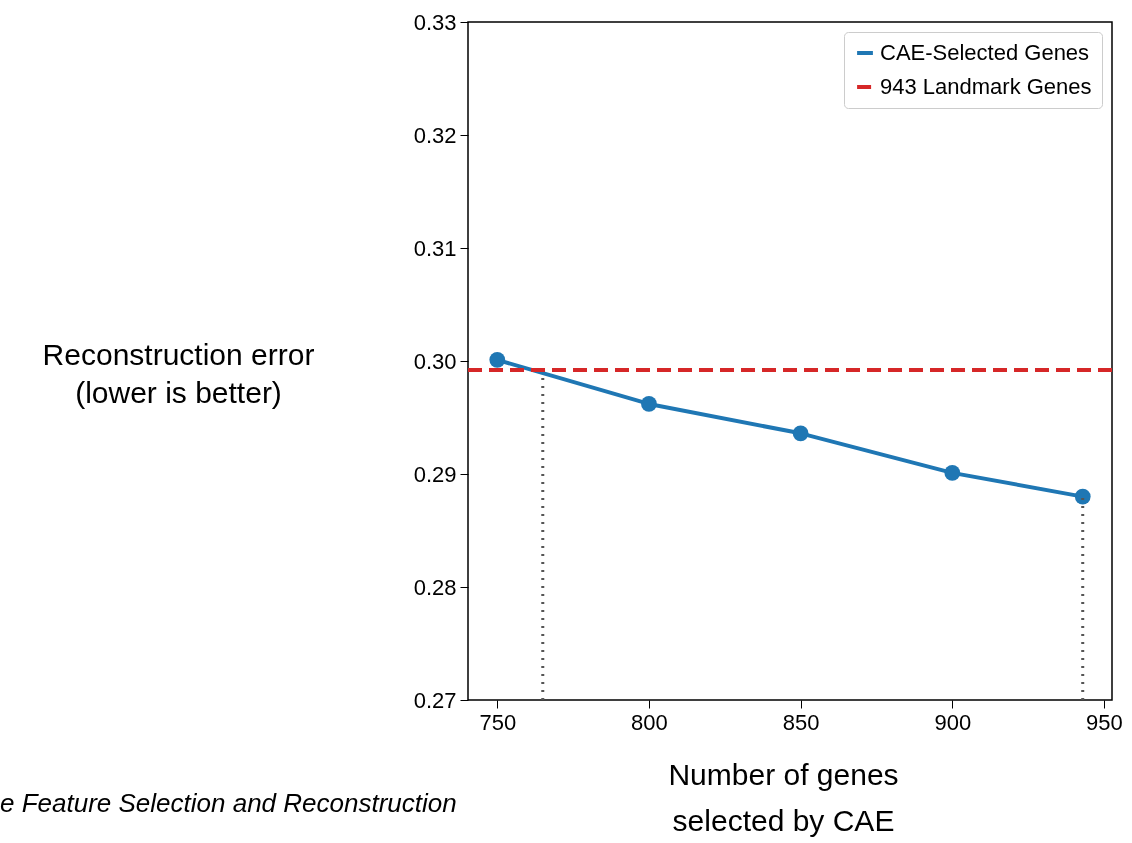 This screenshot has height=843, width=1132. Describe the element at coordinates (801, 722) in the screenshot. I see `x-tick-label: 850` at that location.